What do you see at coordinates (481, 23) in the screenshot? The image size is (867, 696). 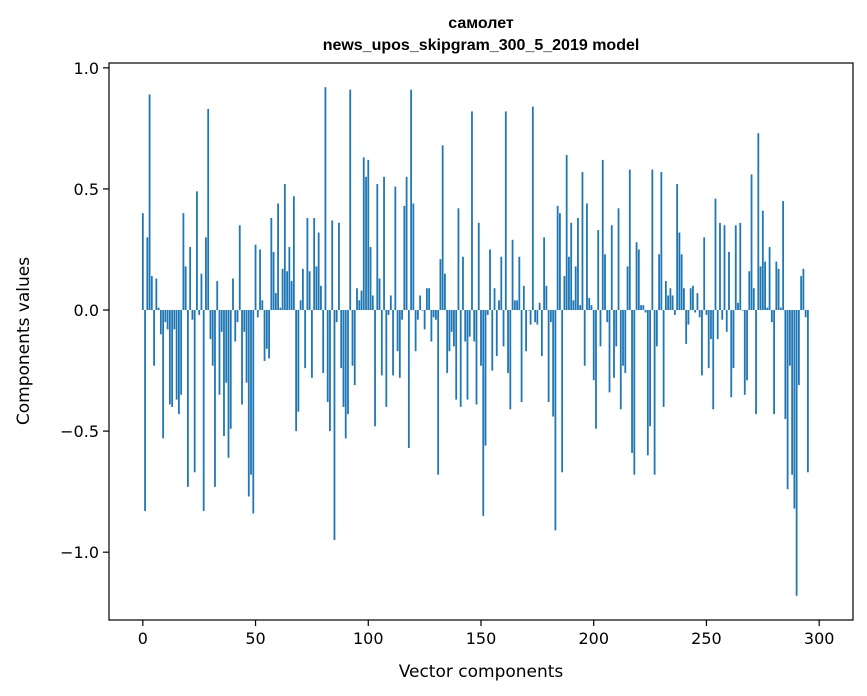 I see `chart-title: самолет` at bounding box center [481, 23].